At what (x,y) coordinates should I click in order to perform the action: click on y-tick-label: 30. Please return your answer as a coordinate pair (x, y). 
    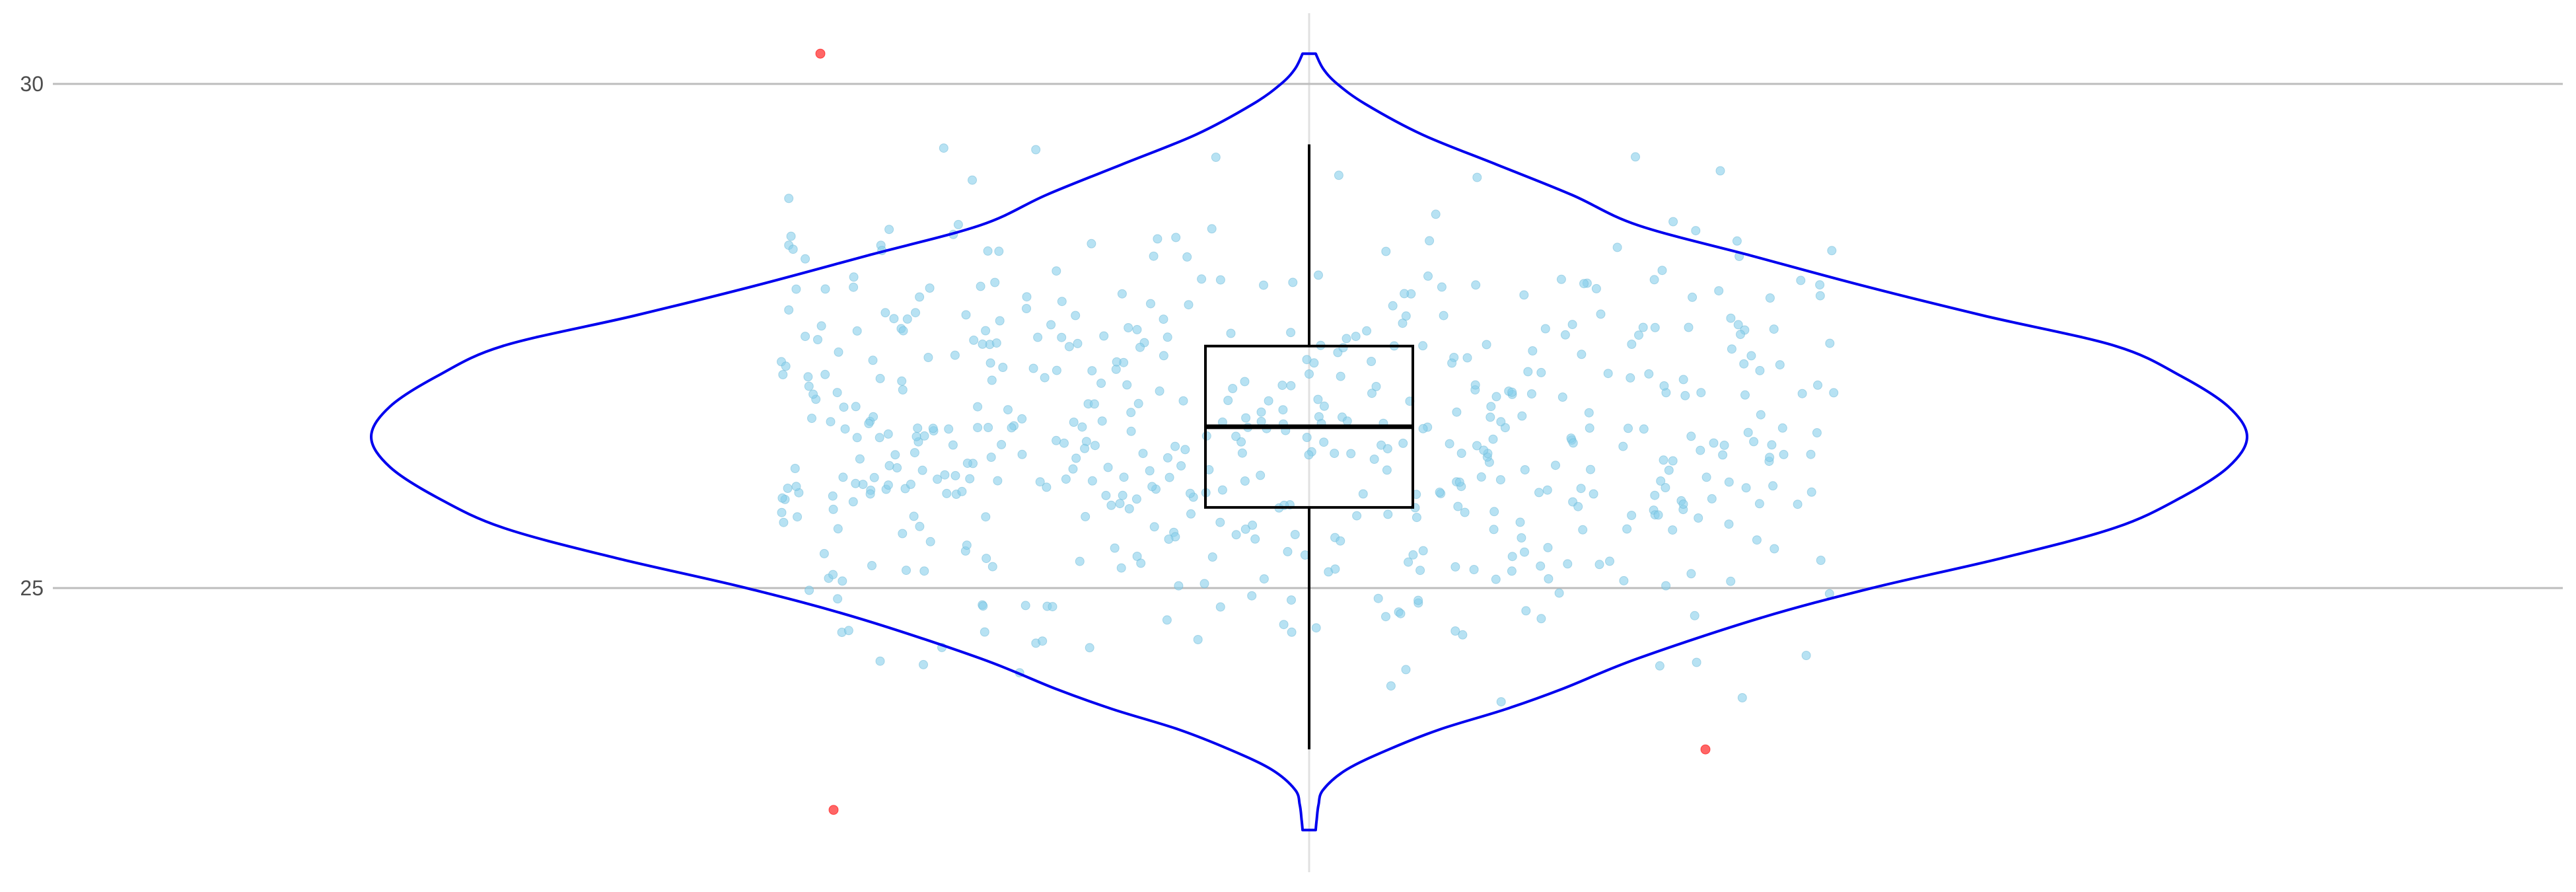
    Looking at the image, I should click on (32, 84).